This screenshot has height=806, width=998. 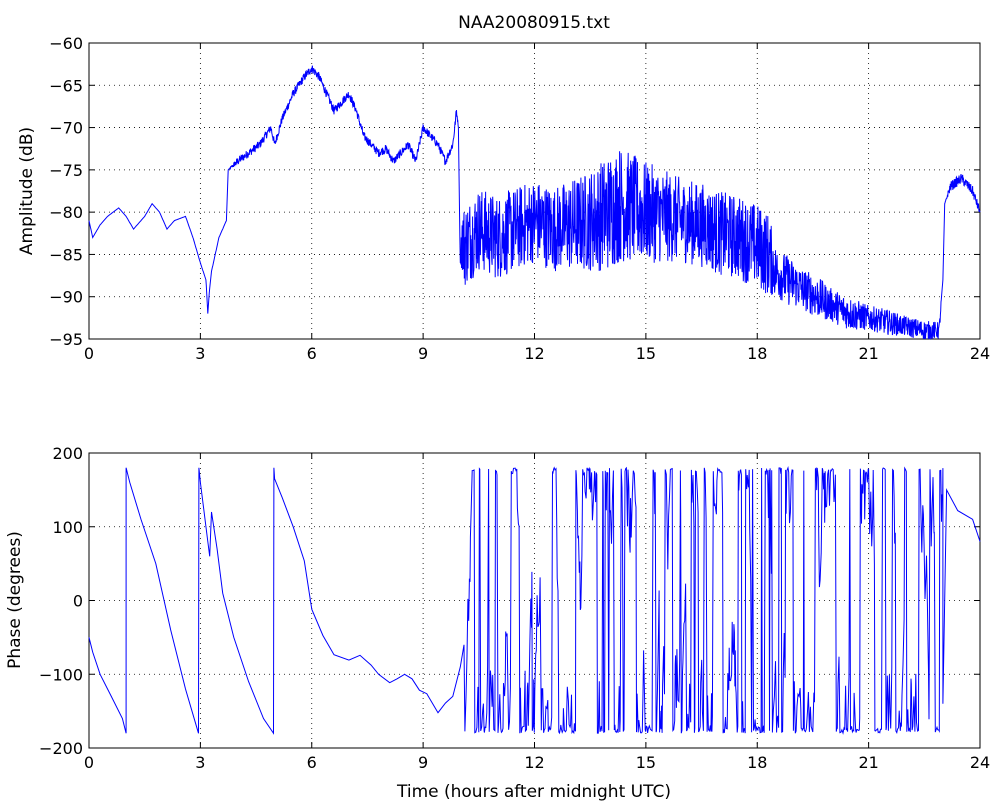 What do you see at coordinates (200, 762) in the screenshot?
I see `phase-x-tick-label: 3` at bounding box center [200, 762].